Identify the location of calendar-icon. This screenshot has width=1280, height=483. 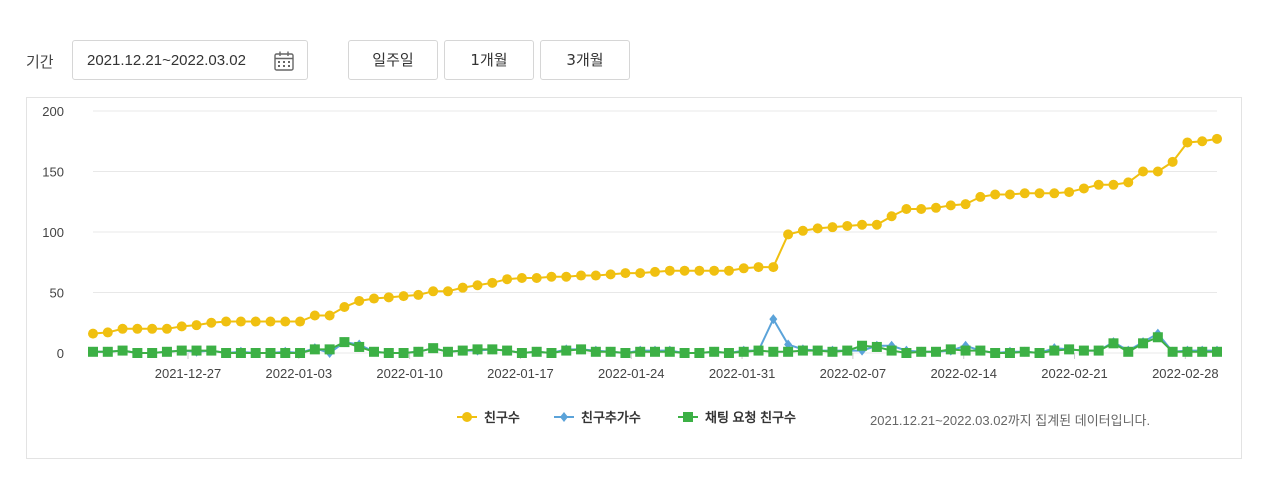
(284, 63).